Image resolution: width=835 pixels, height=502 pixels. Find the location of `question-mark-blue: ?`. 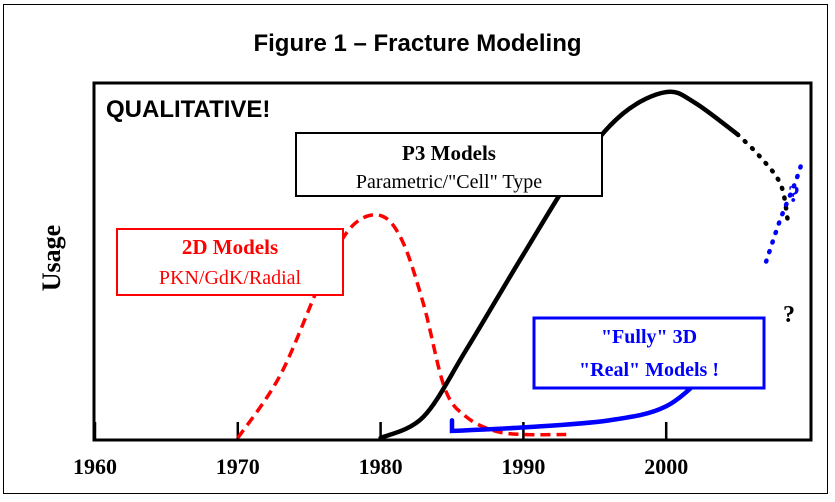

question-mark-blue: ? is located at coordinates (794, 195).